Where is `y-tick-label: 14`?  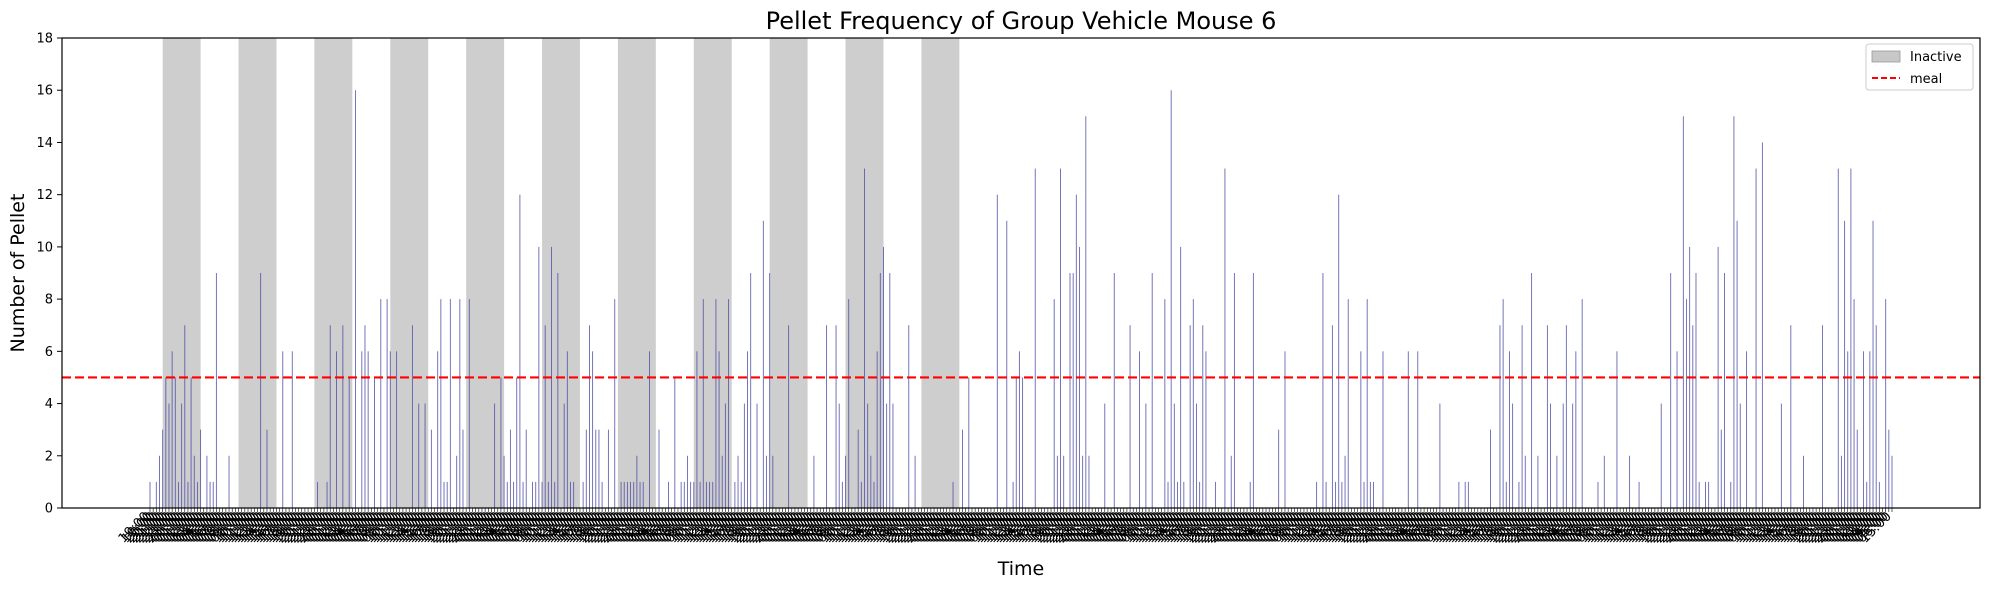 y-tick-label: 14 is located at coordinates (44, 143).